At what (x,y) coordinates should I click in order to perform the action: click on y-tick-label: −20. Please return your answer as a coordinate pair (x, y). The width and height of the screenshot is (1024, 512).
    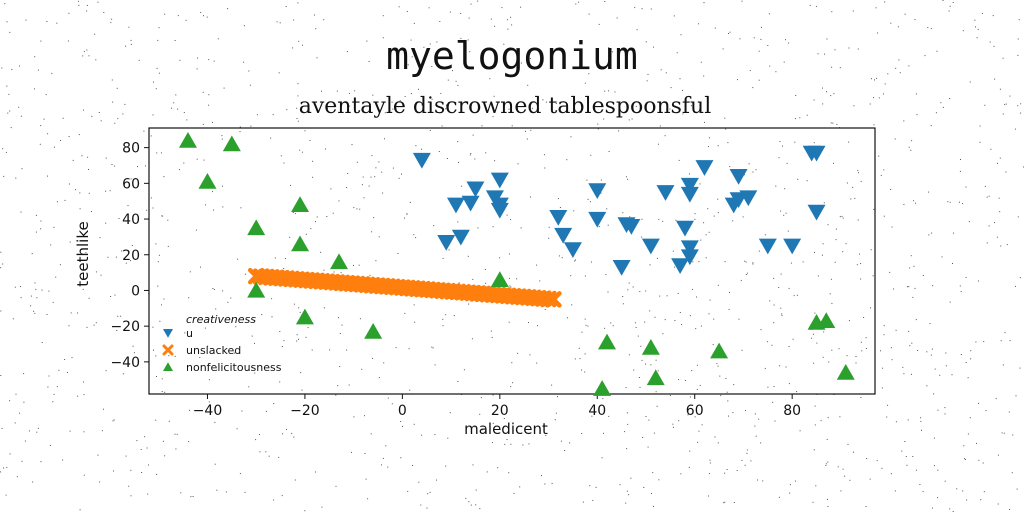
    Looking at the image, I should click on (125, 327).